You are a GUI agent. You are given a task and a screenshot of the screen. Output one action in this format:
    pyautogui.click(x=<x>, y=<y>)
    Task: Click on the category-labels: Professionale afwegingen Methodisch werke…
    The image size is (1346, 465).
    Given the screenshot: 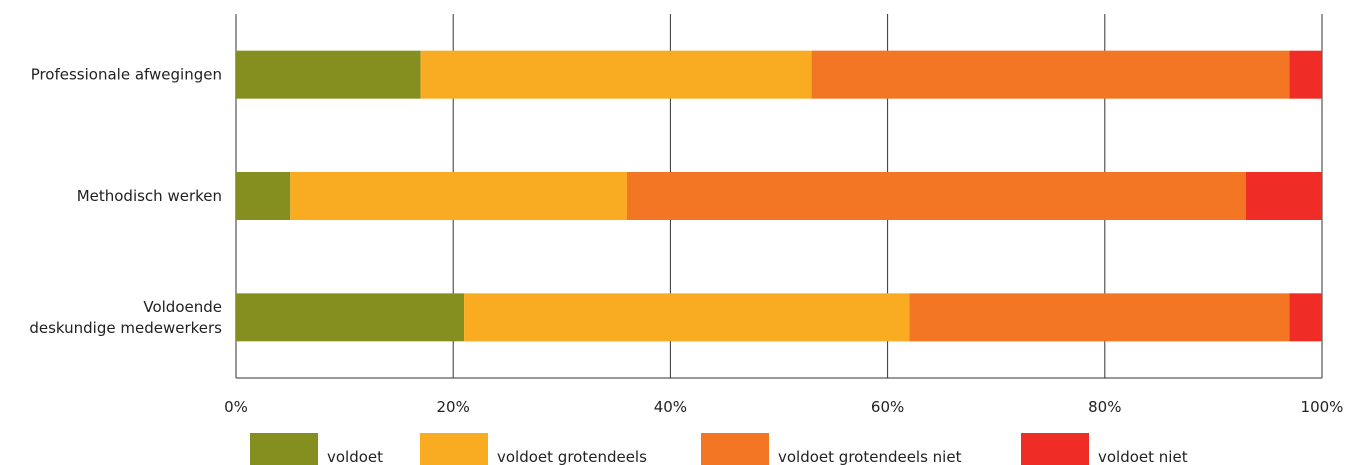 What is the action you would take?
    pyautogui.click(x=125, y=201)
    